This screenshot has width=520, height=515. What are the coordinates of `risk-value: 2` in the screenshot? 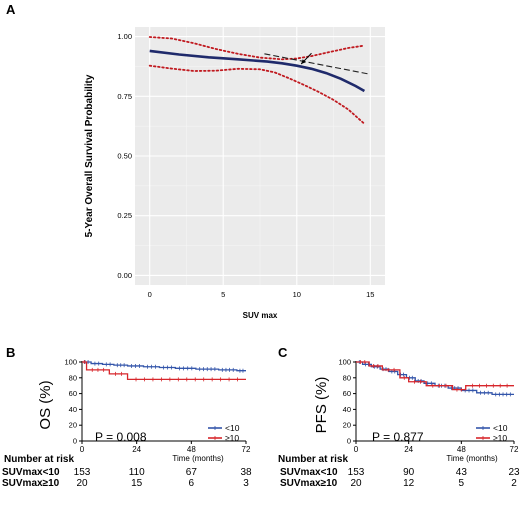 It's located at (514, 483).